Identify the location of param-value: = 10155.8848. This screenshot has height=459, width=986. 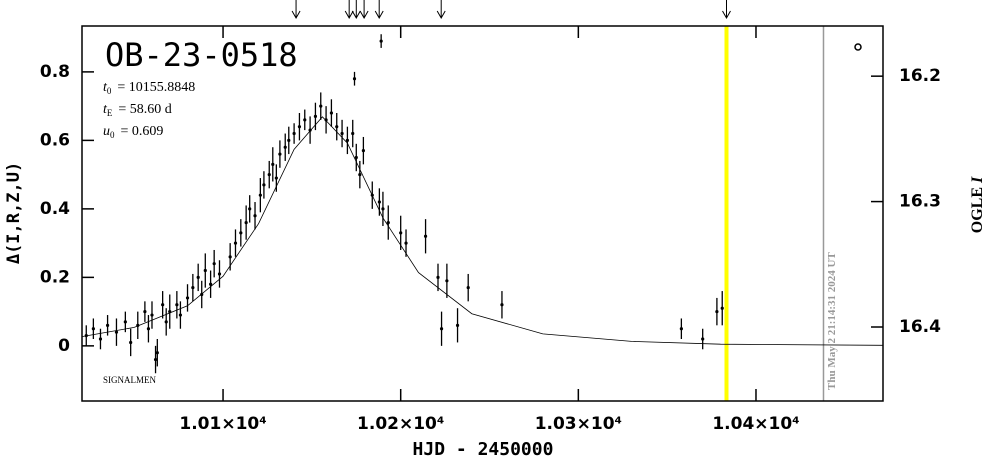
(156, 87).